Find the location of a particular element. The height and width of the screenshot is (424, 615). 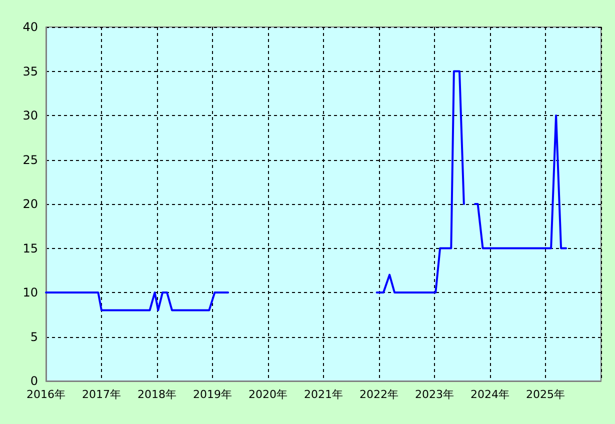

x-tick-label: 2017年 is located at coordinates (101, 394).